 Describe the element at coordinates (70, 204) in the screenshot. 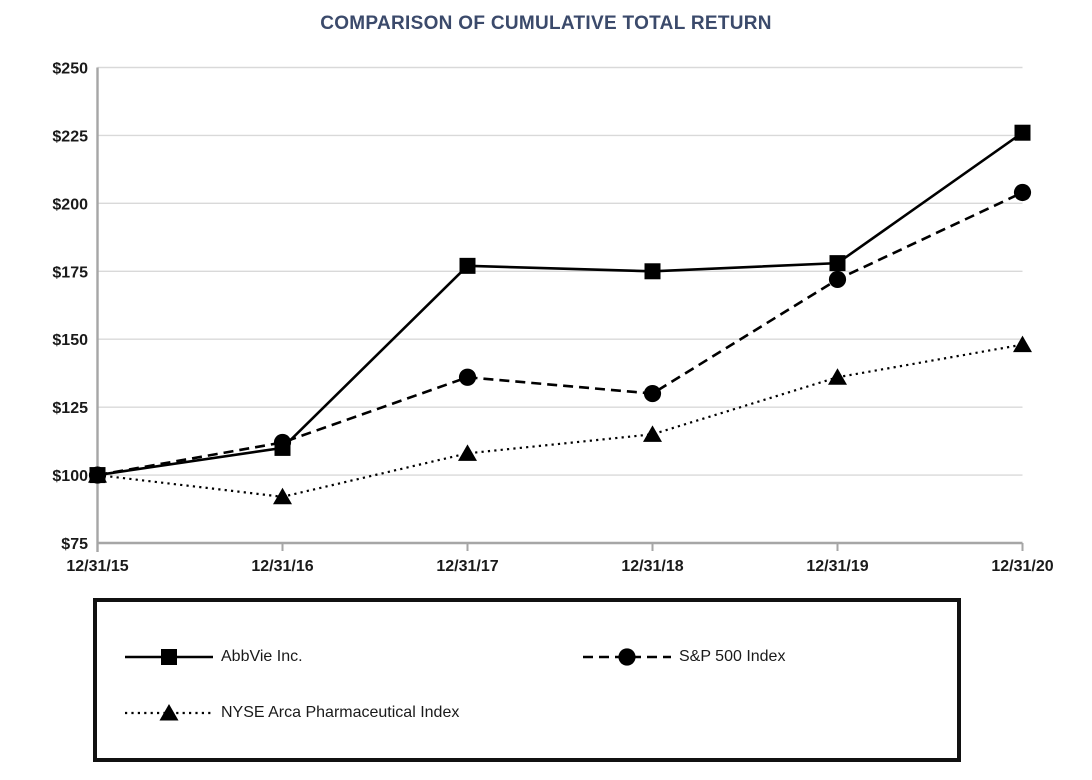

I see `y-tick-label-200: $200` at that location.